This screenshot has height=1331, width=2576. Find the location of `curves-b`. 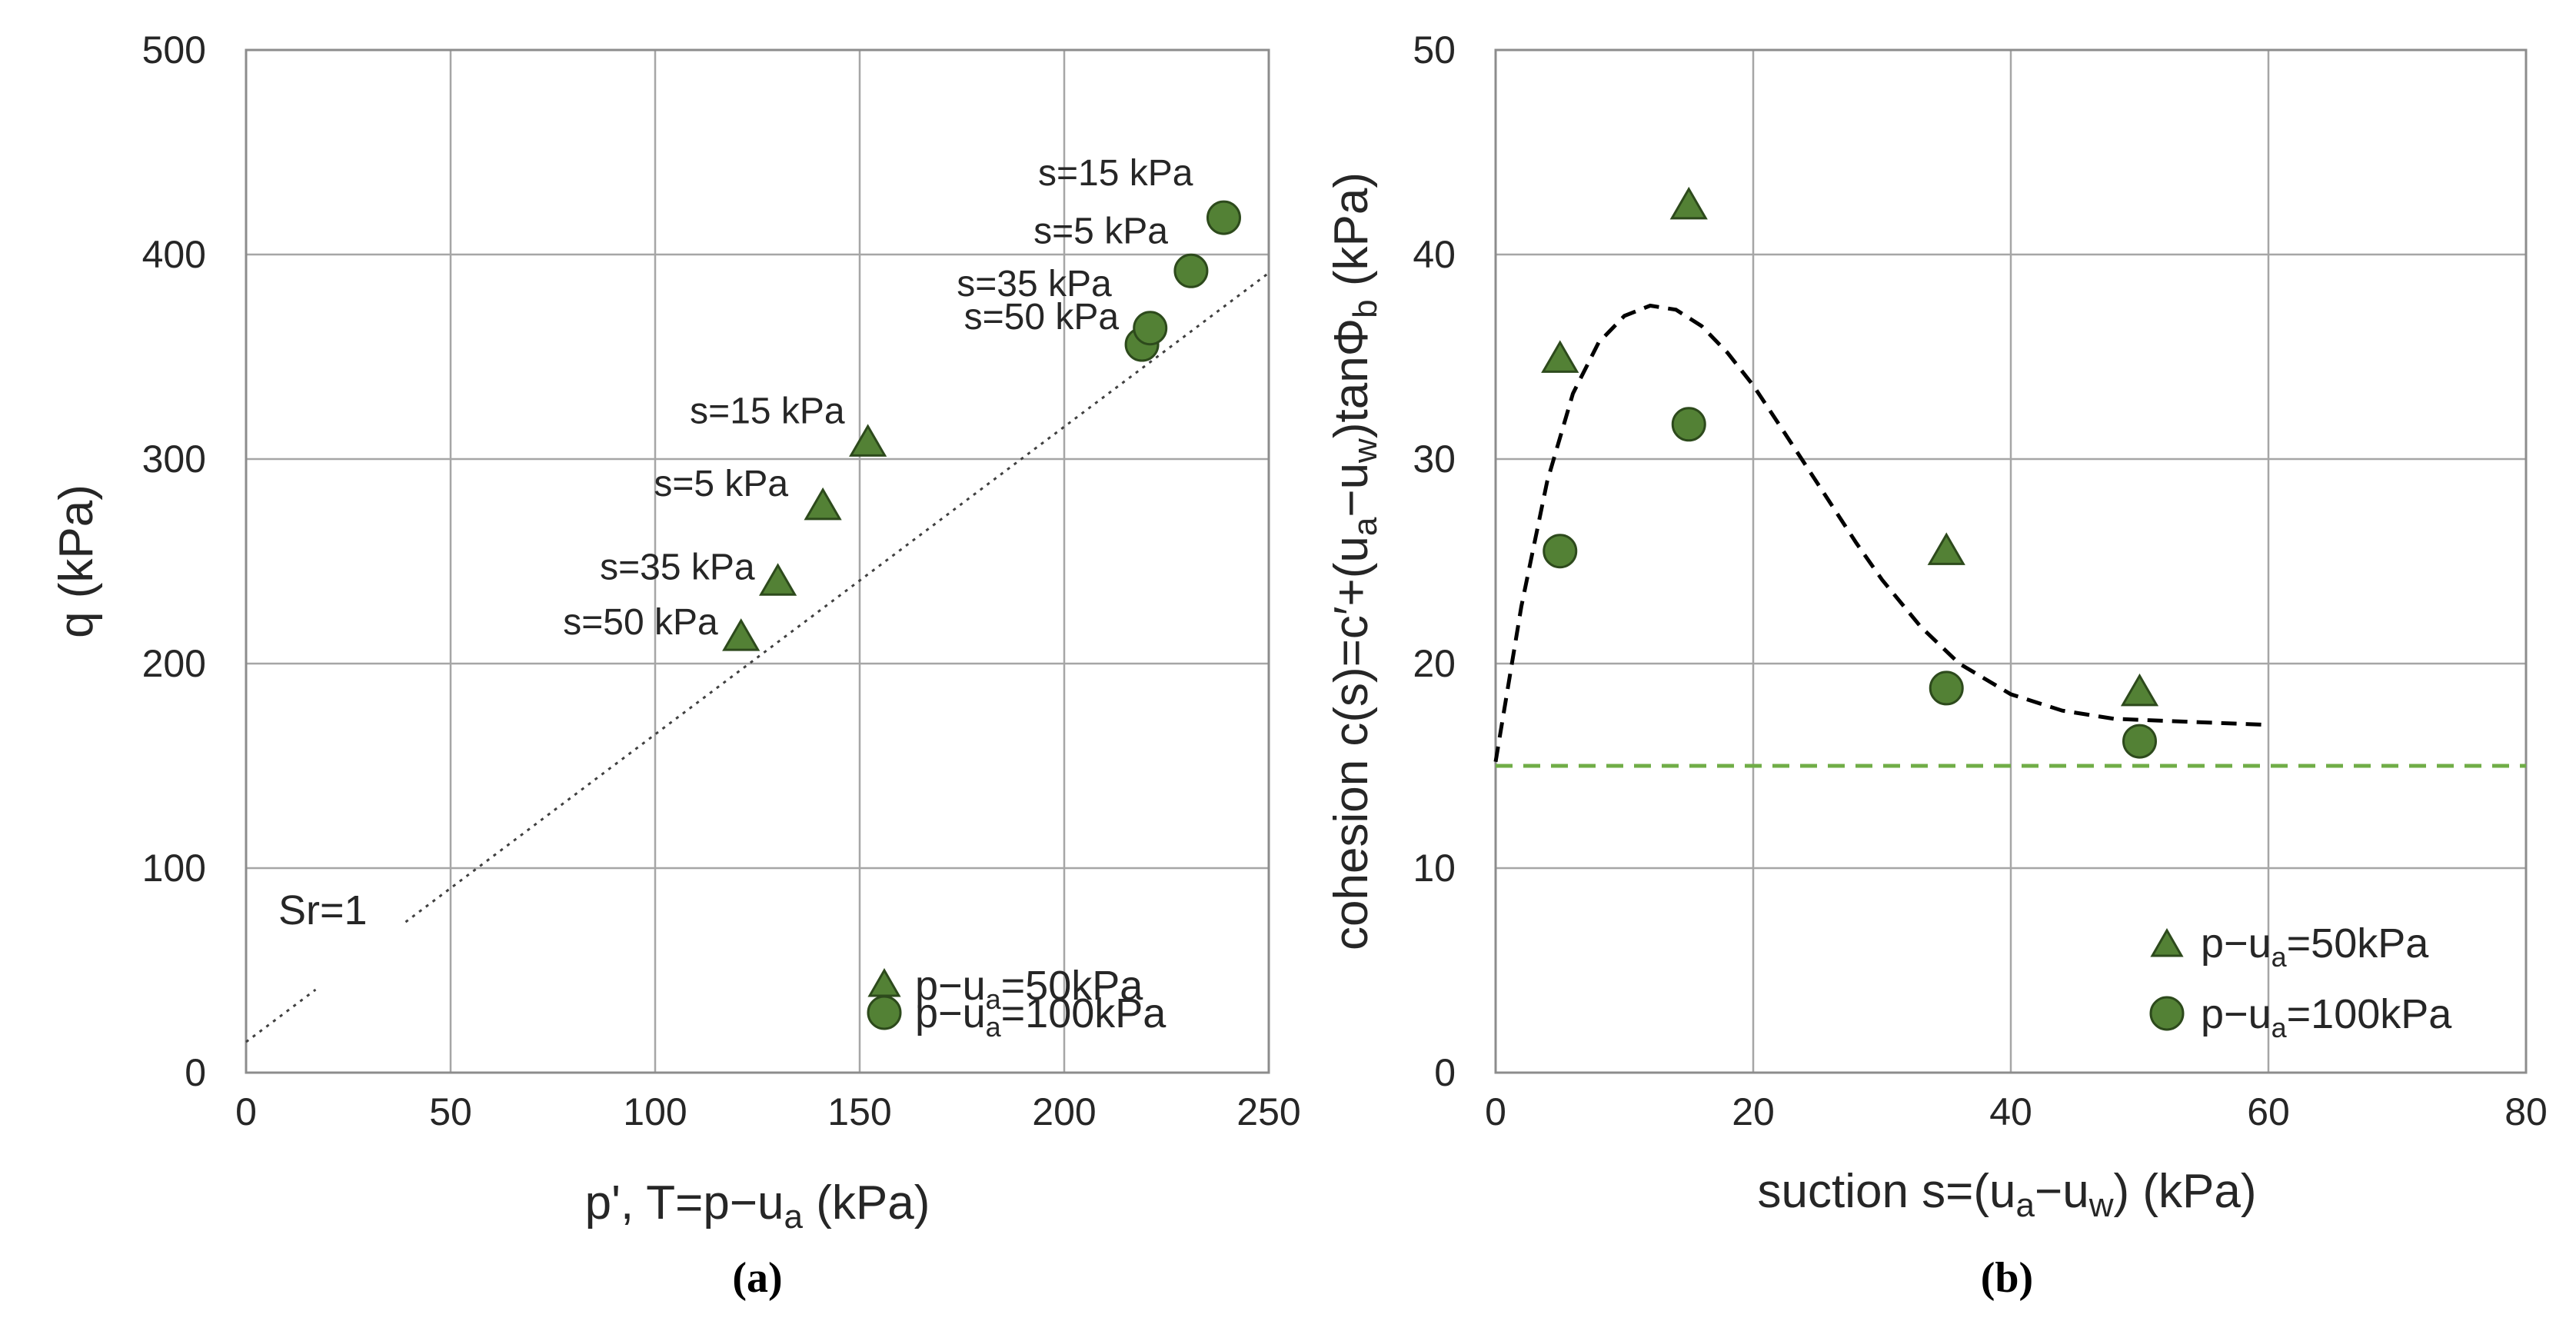

curves-b is located at coordinates (2010, 535).